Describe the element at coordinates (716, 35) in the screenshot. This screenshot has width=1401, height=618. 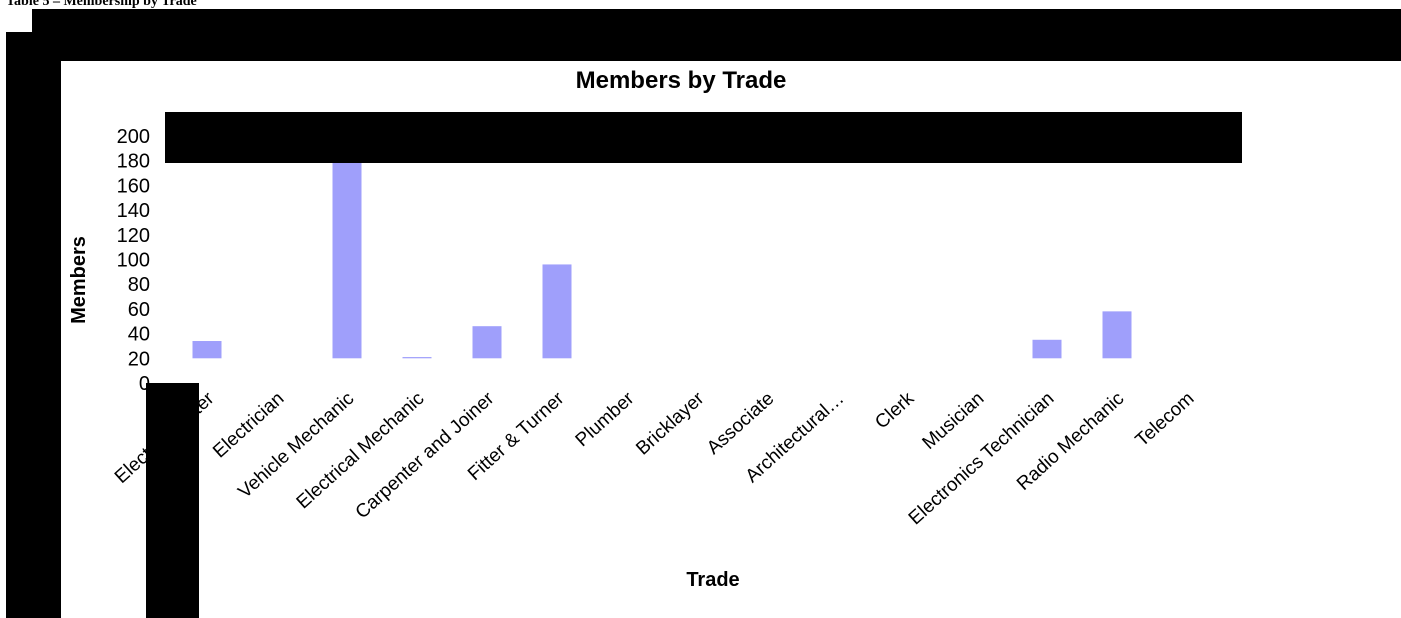
I see `redaction-block-top` at that location.